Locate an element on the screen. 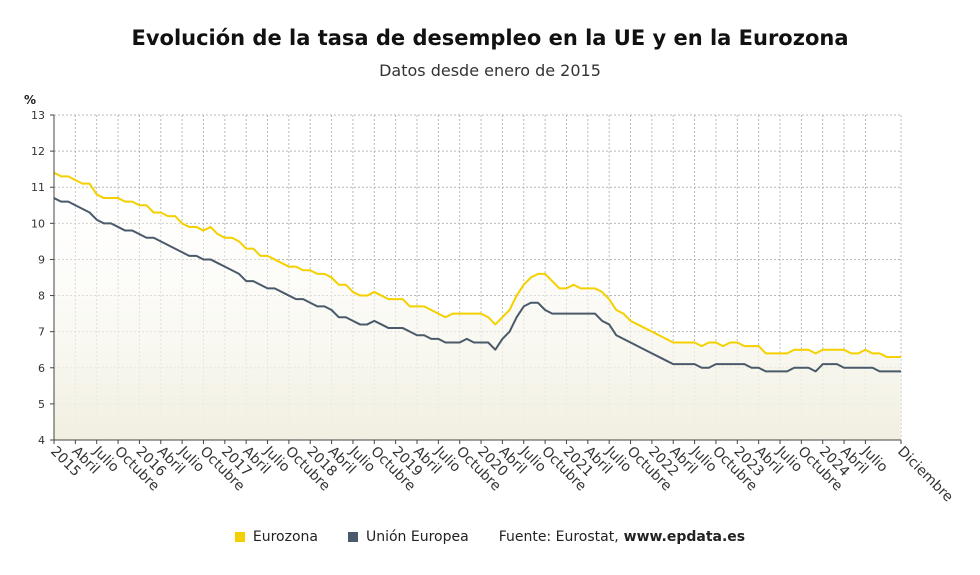 The image size is (980, 575). legend-item-ue: Unión Europea is located at coordinates (408, 537).